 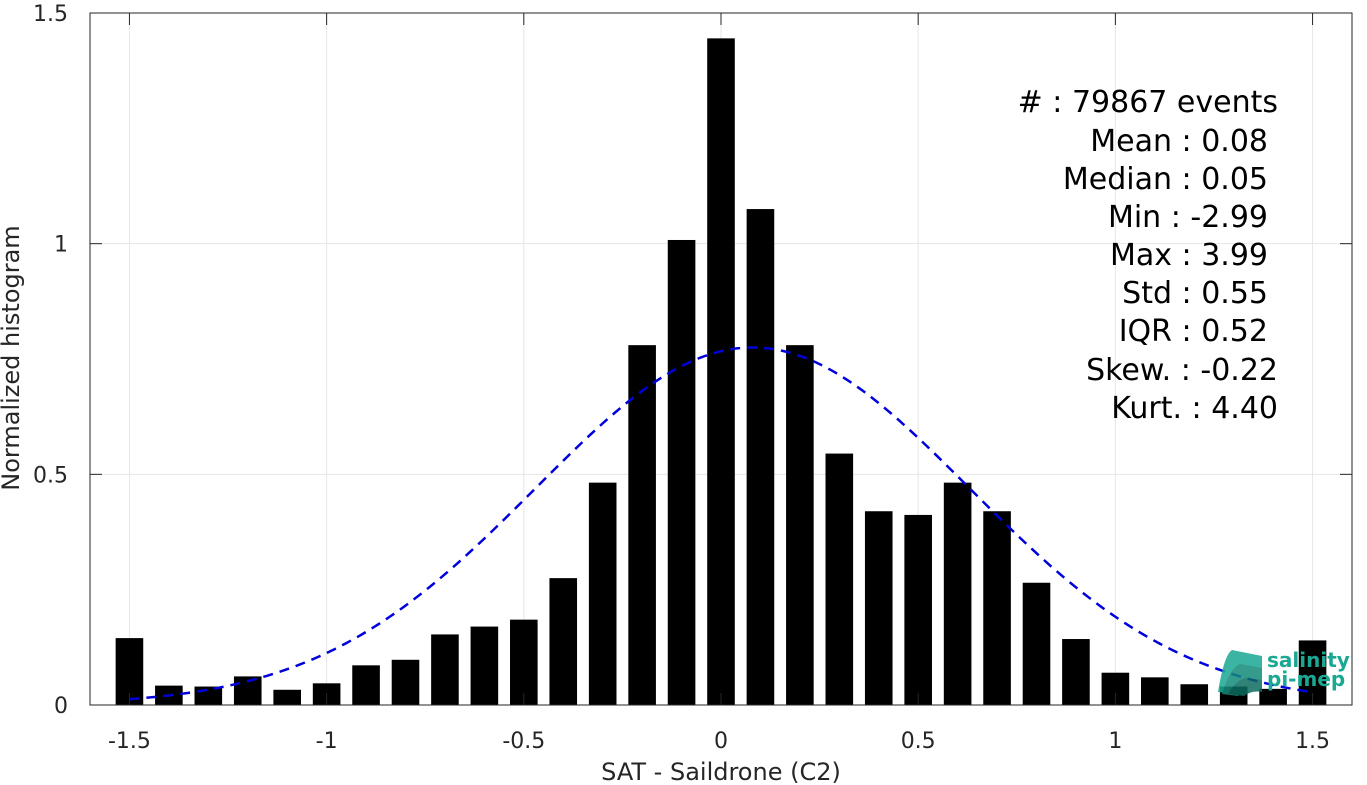 What do you see at coordinates (1194, 408) in the screenshot?
I see `stat-kurt: Kurt. : 4.40` at bounding box center [1194, 408].